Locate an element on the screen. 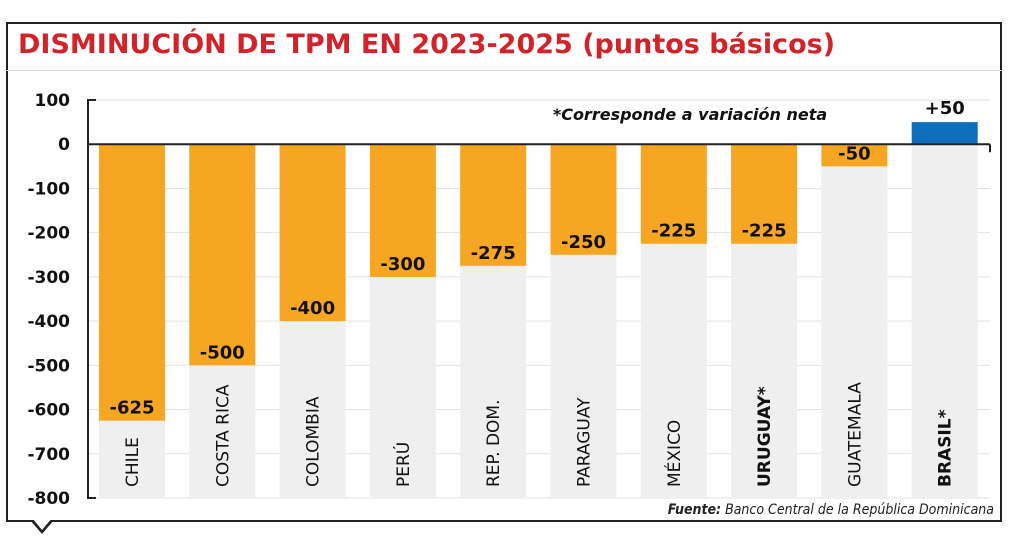  title-divider is located at coordinates (504, 70).